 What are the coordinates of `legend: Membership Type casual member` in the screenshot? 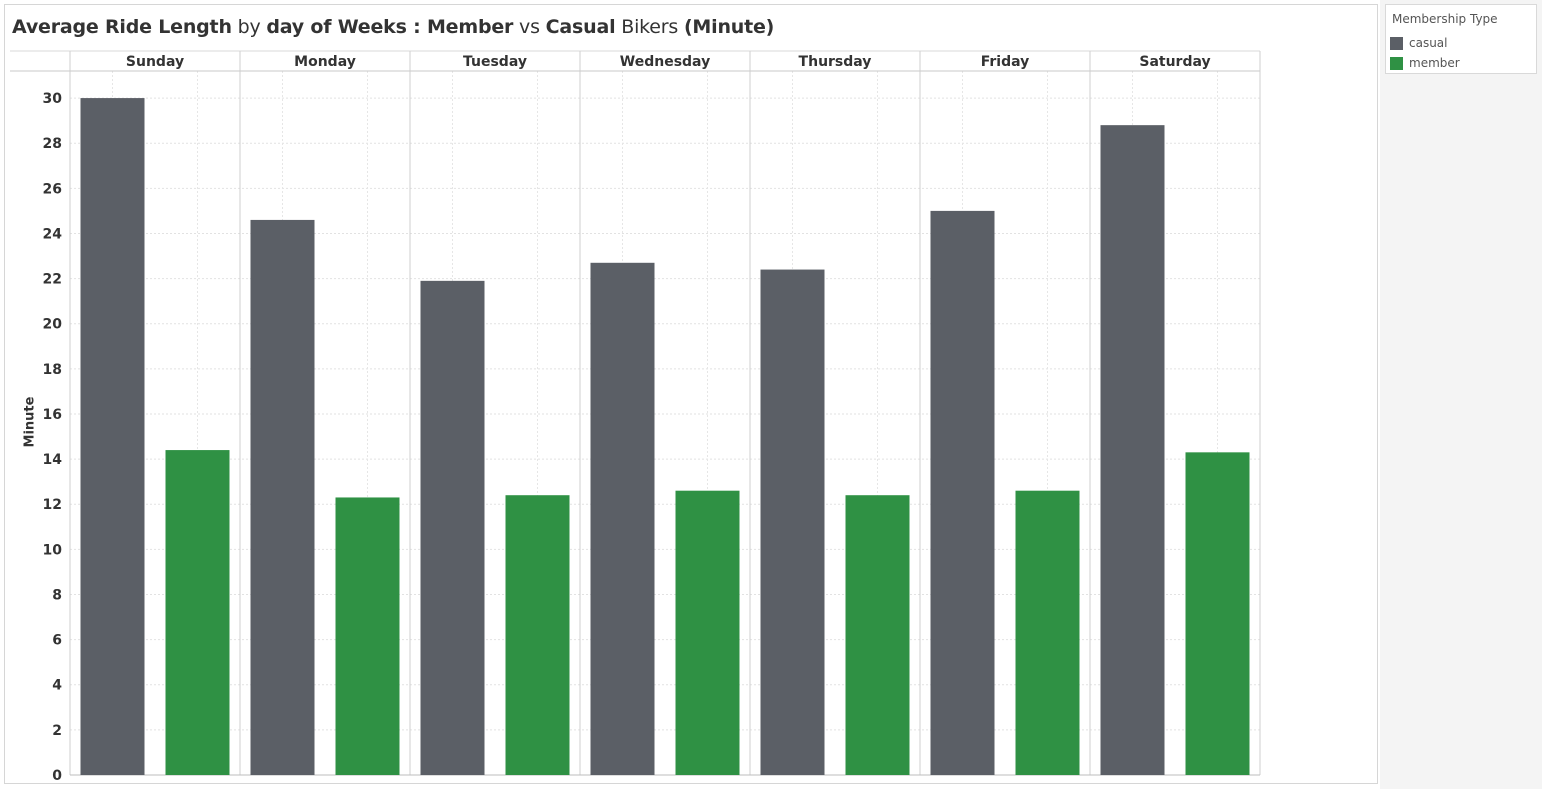 It's located at (1461, 39).